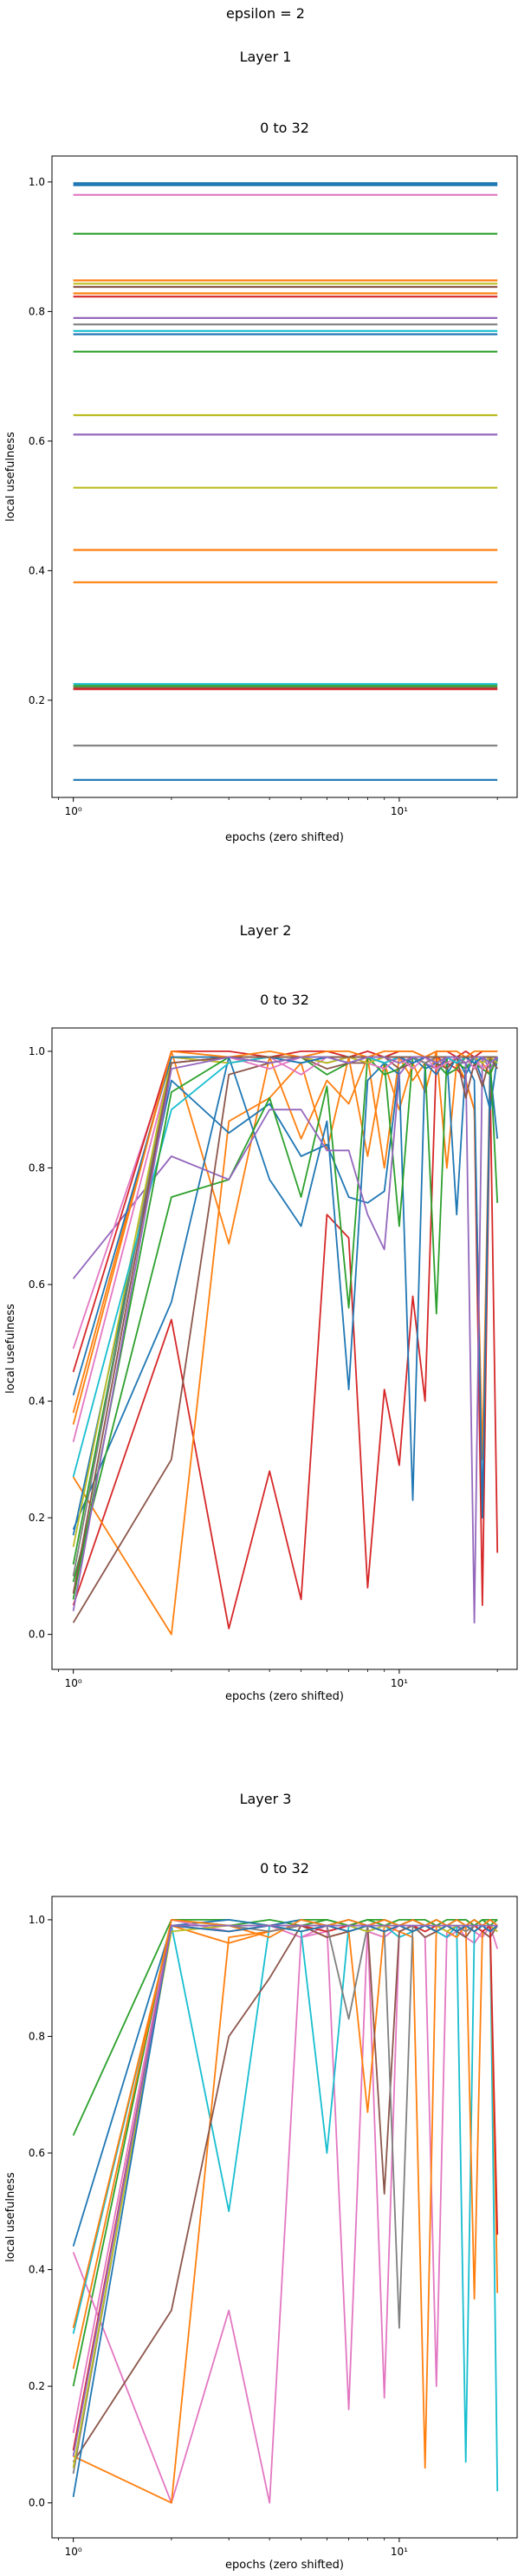 The width and height of the screenshot is (531, 2576). What do you see at coordinates (265, 1799) in the screenshot?
I see `layer-3-label: Layer 3` at bounding box center [265, 1799].